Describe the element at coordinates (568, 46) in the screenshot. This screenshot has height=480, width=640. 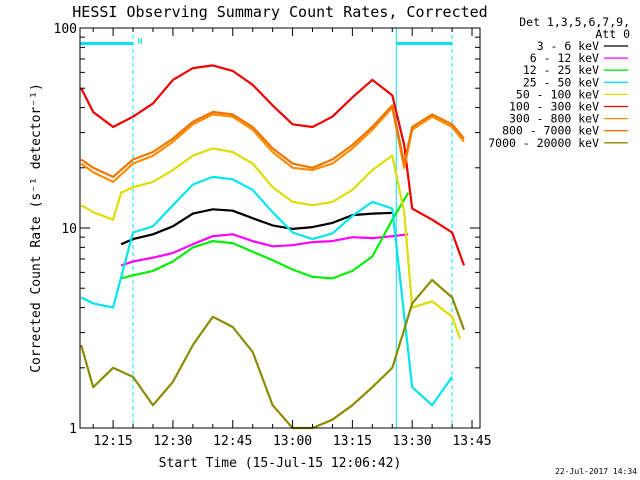
I see `legend-entry-label: 3 - 6 keV` at that location.